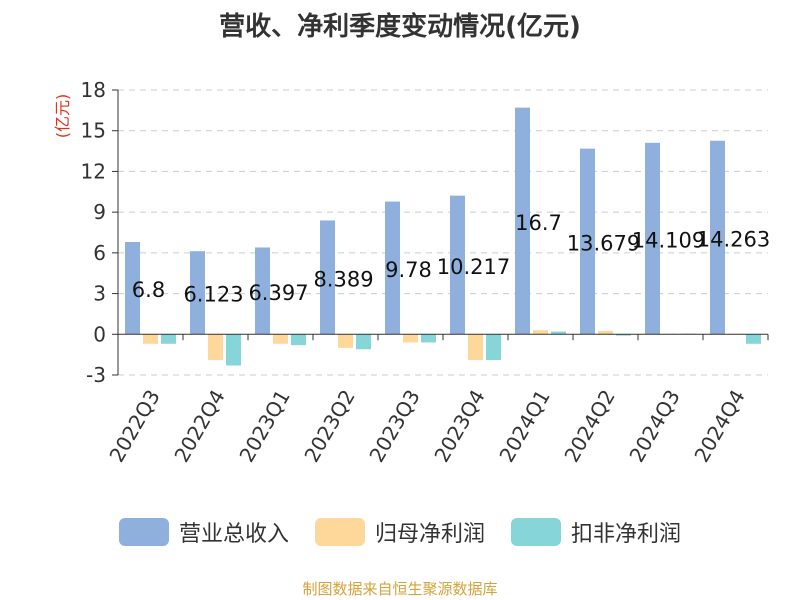  Describe the element at coordinates (99, 253) in the screenshot. I see `y-tick-label: 6` at that location.